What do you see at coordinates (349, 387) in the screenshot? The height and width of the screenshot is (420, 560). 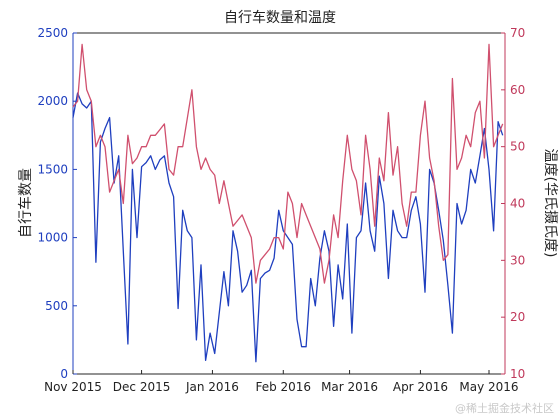 I see `x-tick-label: Mar 2016` at bounding box center [349, 387].